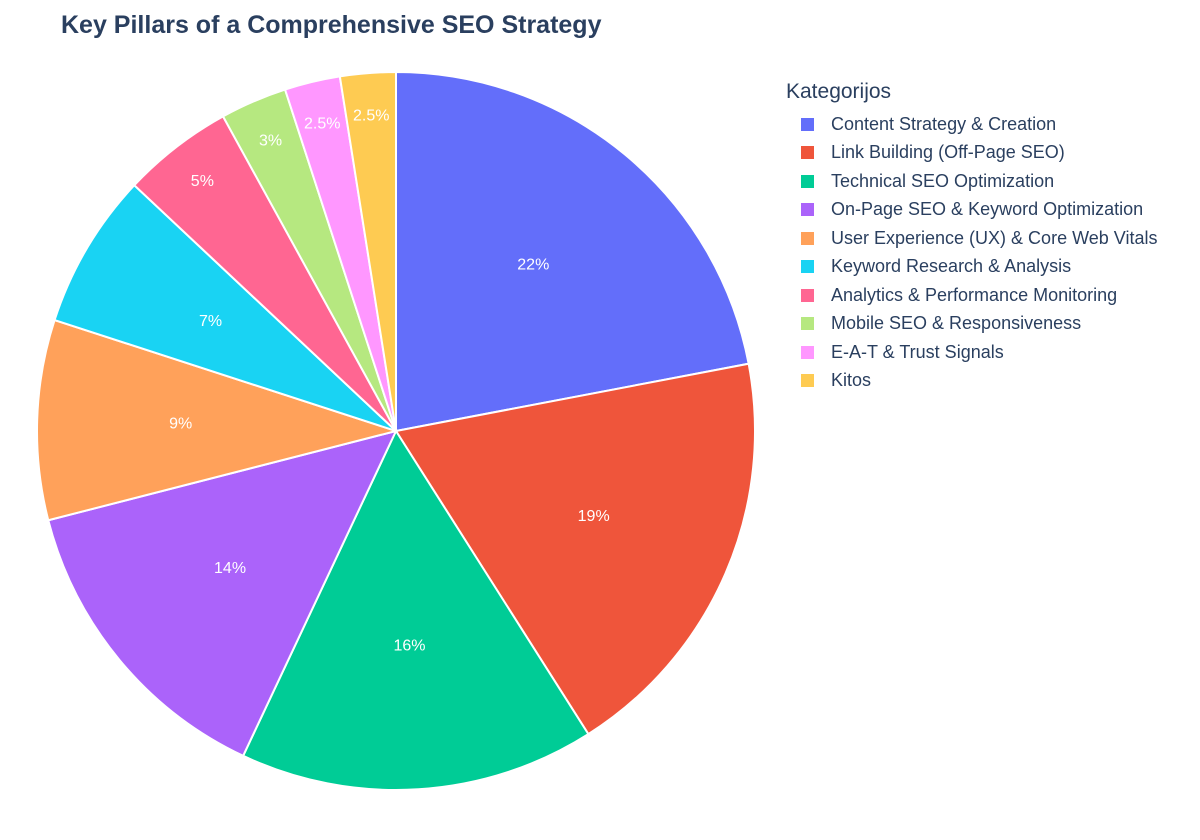 The height and width of the screenshot is (840, 1200). What do you see at coordinates (371, 116) in the screenshot?
I see `slice-label-9: 2.5%` at bounding box center [371, 116].